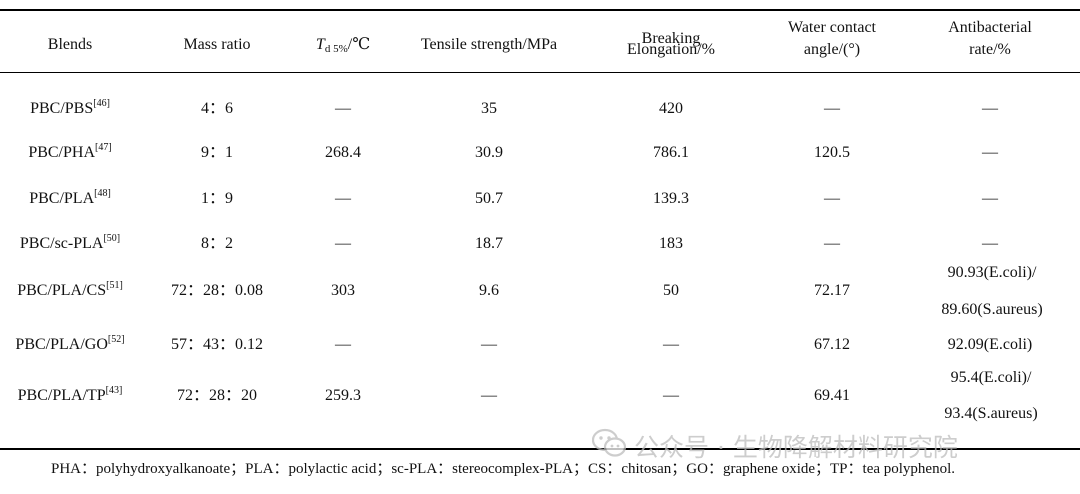 This screenshot has height=494, width=1080. What do you see at coordinates (359, 44) in the screenshot?
I see `header-td-unit: /℃` at bounding box center [359, 44].